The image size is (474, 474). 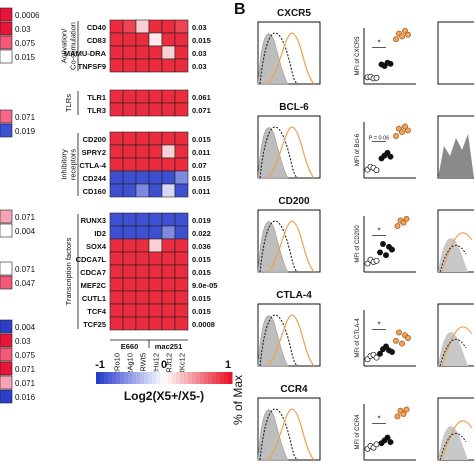 What do you see at coordinates (100, 233) in the screenshot?
I see `heatmap-gene-label: ID2` at bounding box center [100, 233].